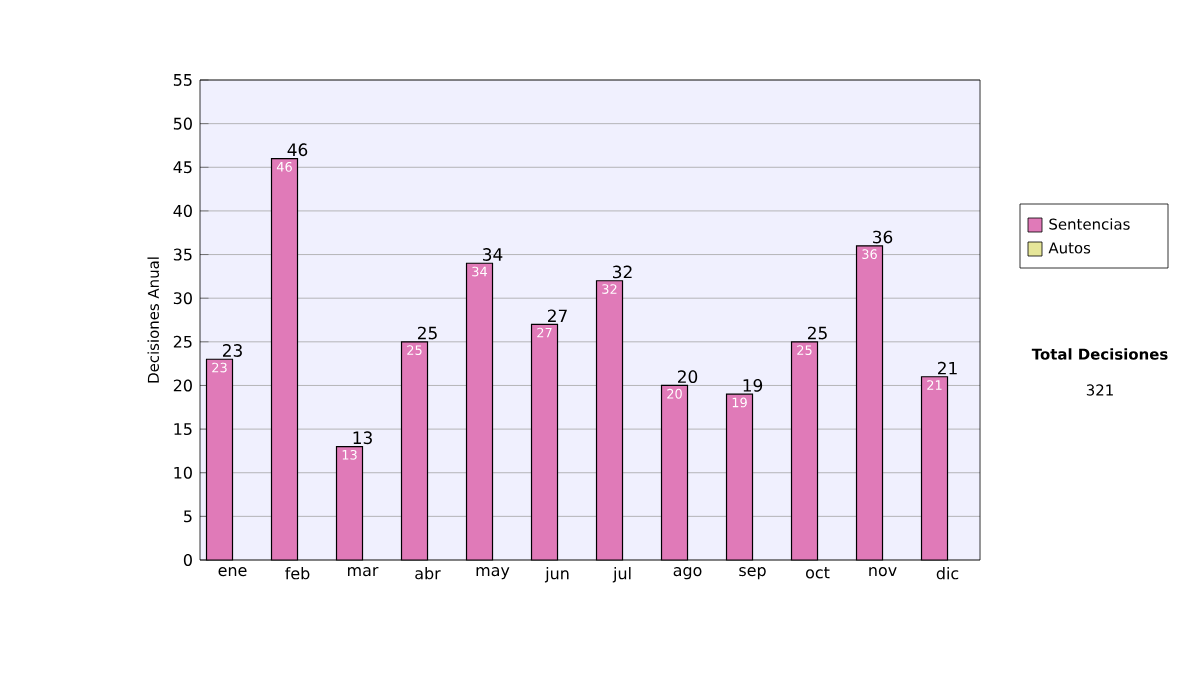  Describe the element at coordinates (687, 377) in the screenshot. I see `total-label: 20` at that location.